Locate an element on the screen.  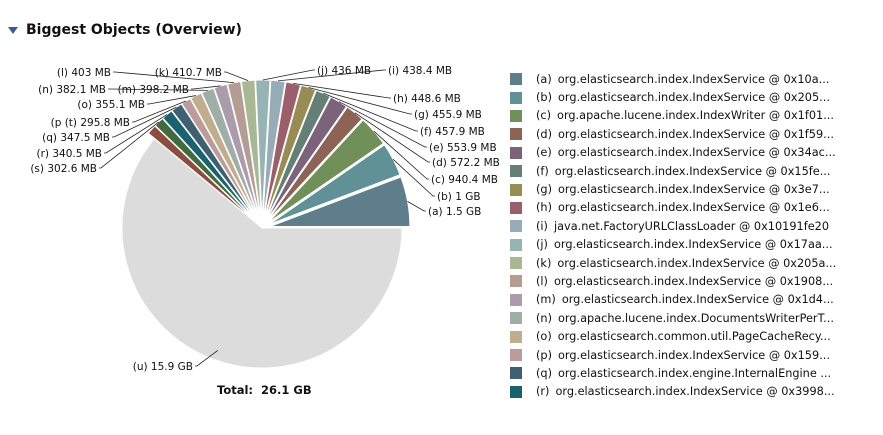
pie-slice-s is located at coordinates (205, 170).